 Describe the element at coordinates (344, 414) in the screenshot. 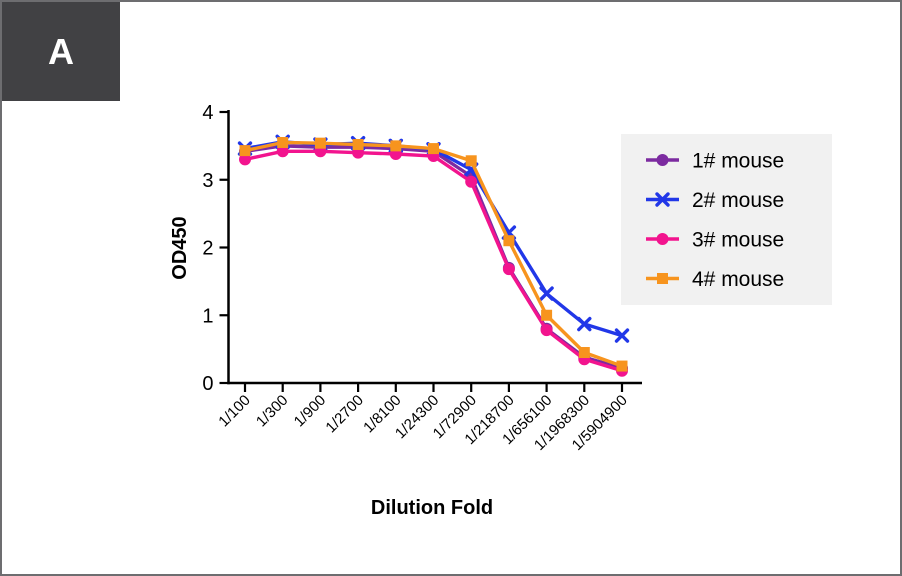

I see `x-tick-label: 1/2700` at that location.